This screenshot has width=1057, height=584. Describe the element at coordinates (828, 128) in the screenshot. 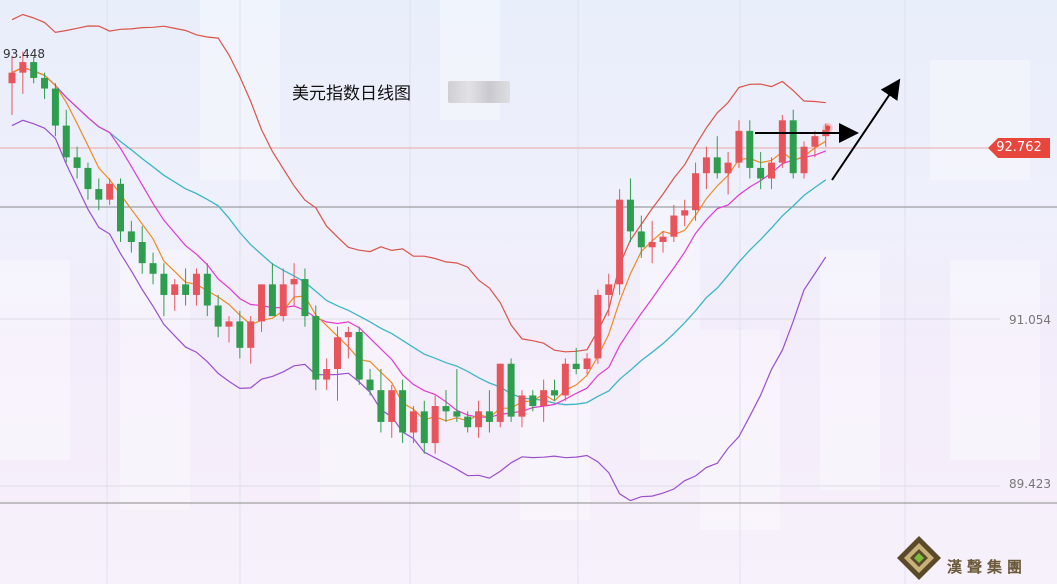

I see `last-price-dot` at that location.